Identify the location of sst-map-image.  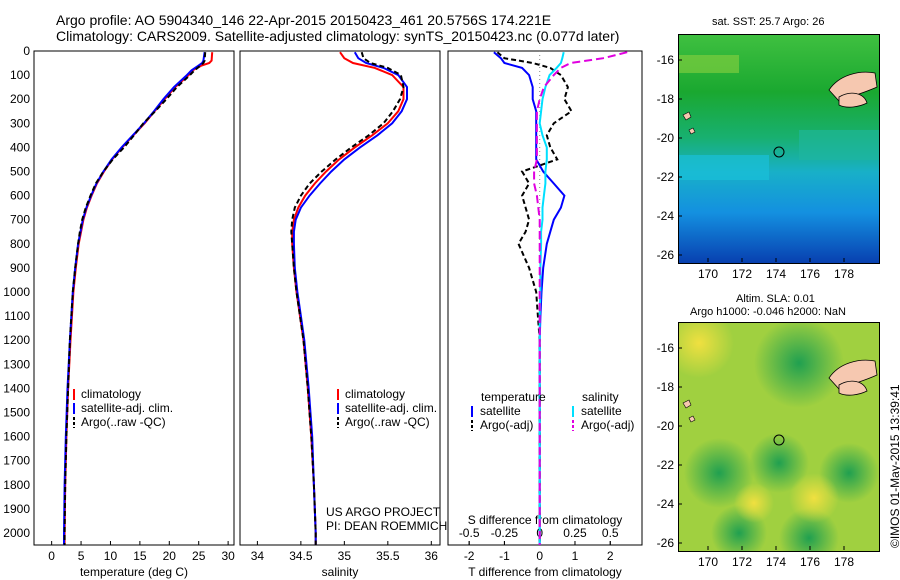
(779, 149).